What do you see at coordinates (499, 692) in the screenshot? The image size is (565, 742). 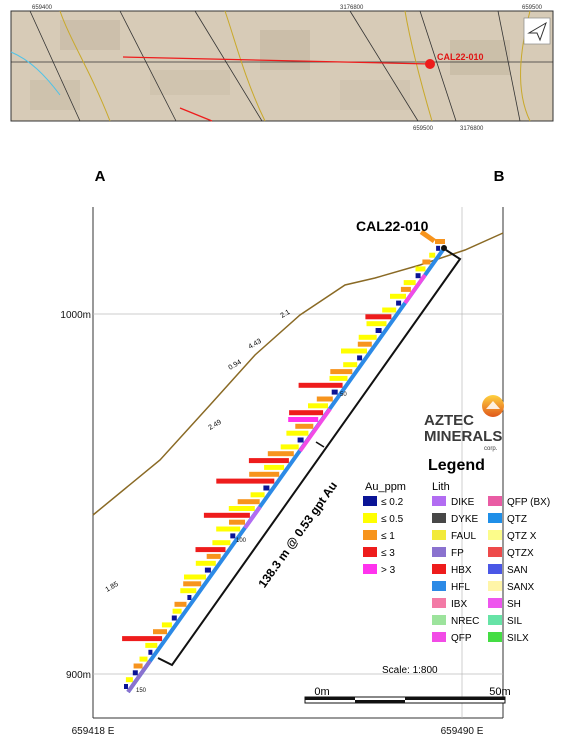 I see `scalebar-end-label: 50m` at bounding box center [499, 692].